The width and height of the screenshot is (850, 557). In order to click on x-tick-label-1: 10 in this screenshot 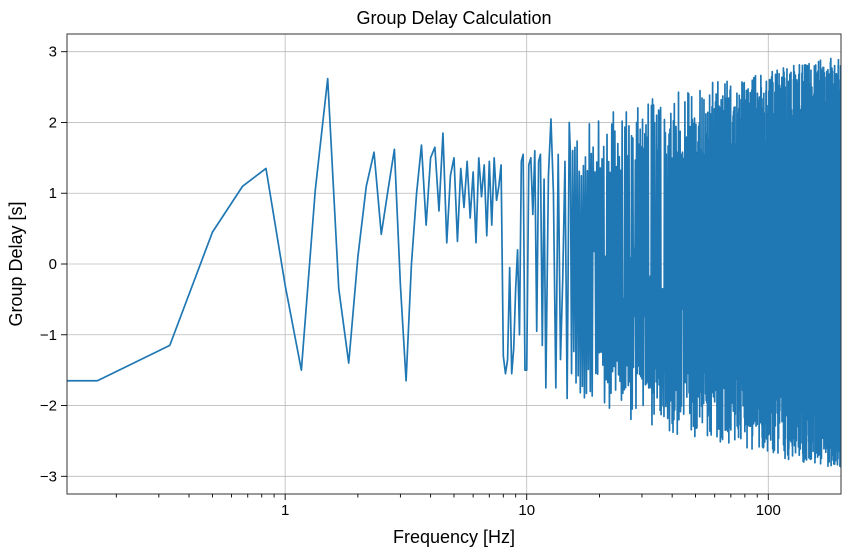, I will do `click(526, 510)`.